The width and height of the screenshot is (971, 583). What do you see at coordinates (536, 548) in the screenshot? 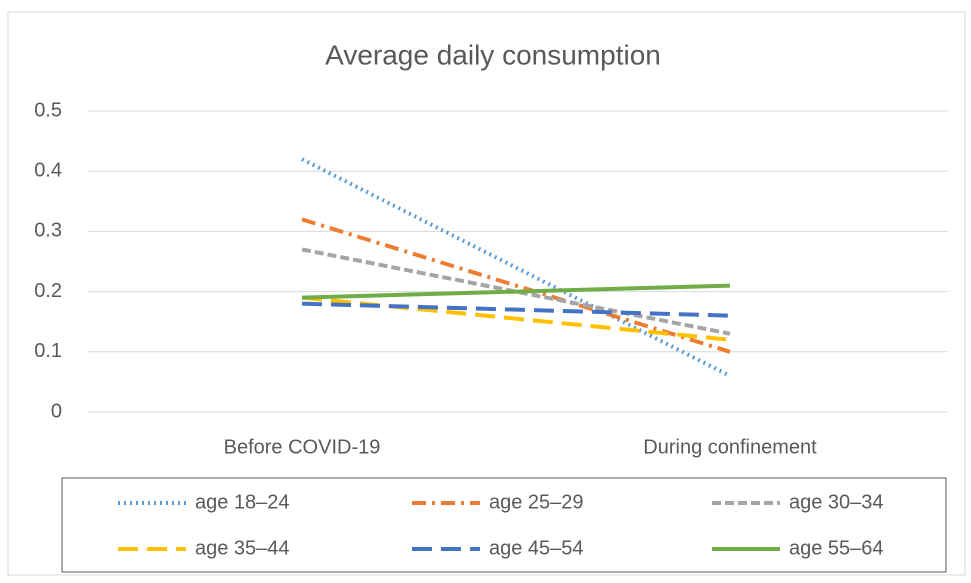
I see `legend-label: age 45–54` at bounding box center [536, 548].